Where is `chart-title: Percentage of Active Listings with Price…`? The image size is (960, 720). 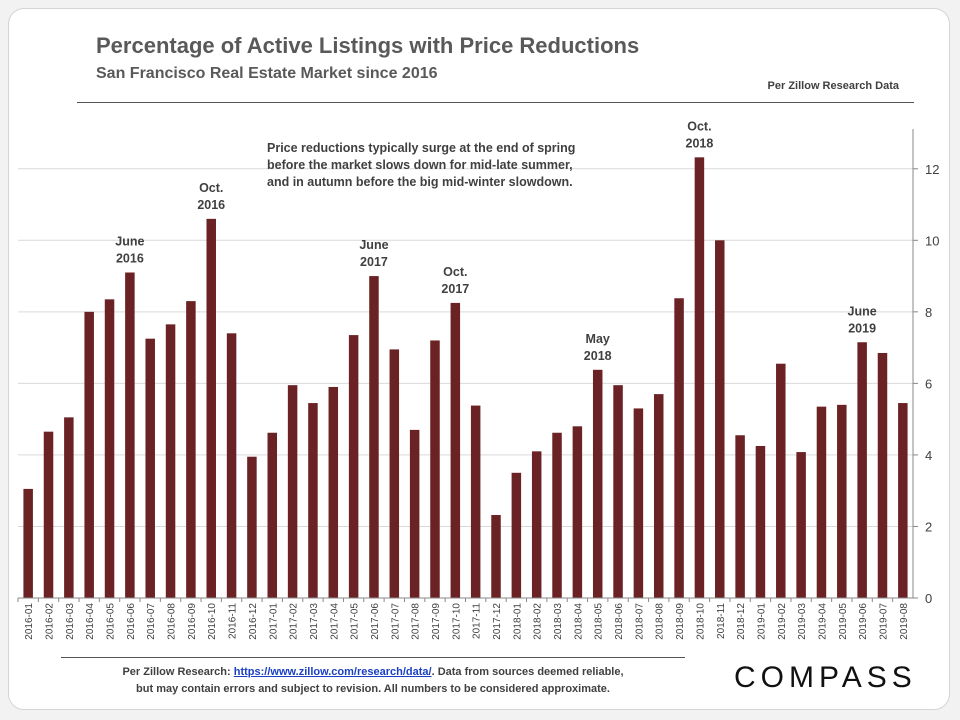 chart-title: Percentage of Active Listings with Price… is located at coordinates (368, 45).